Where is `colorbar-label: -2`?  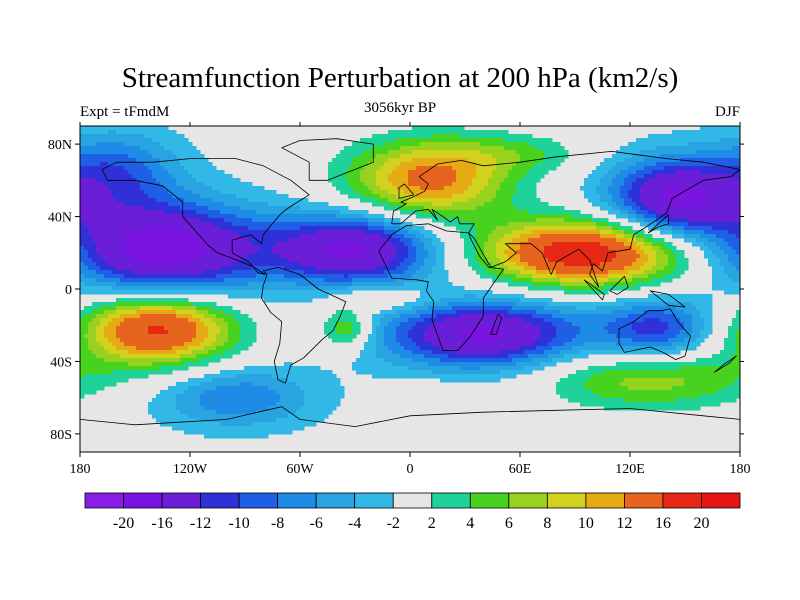
colorbar-label: -2 is located at coordinates (393, 523).